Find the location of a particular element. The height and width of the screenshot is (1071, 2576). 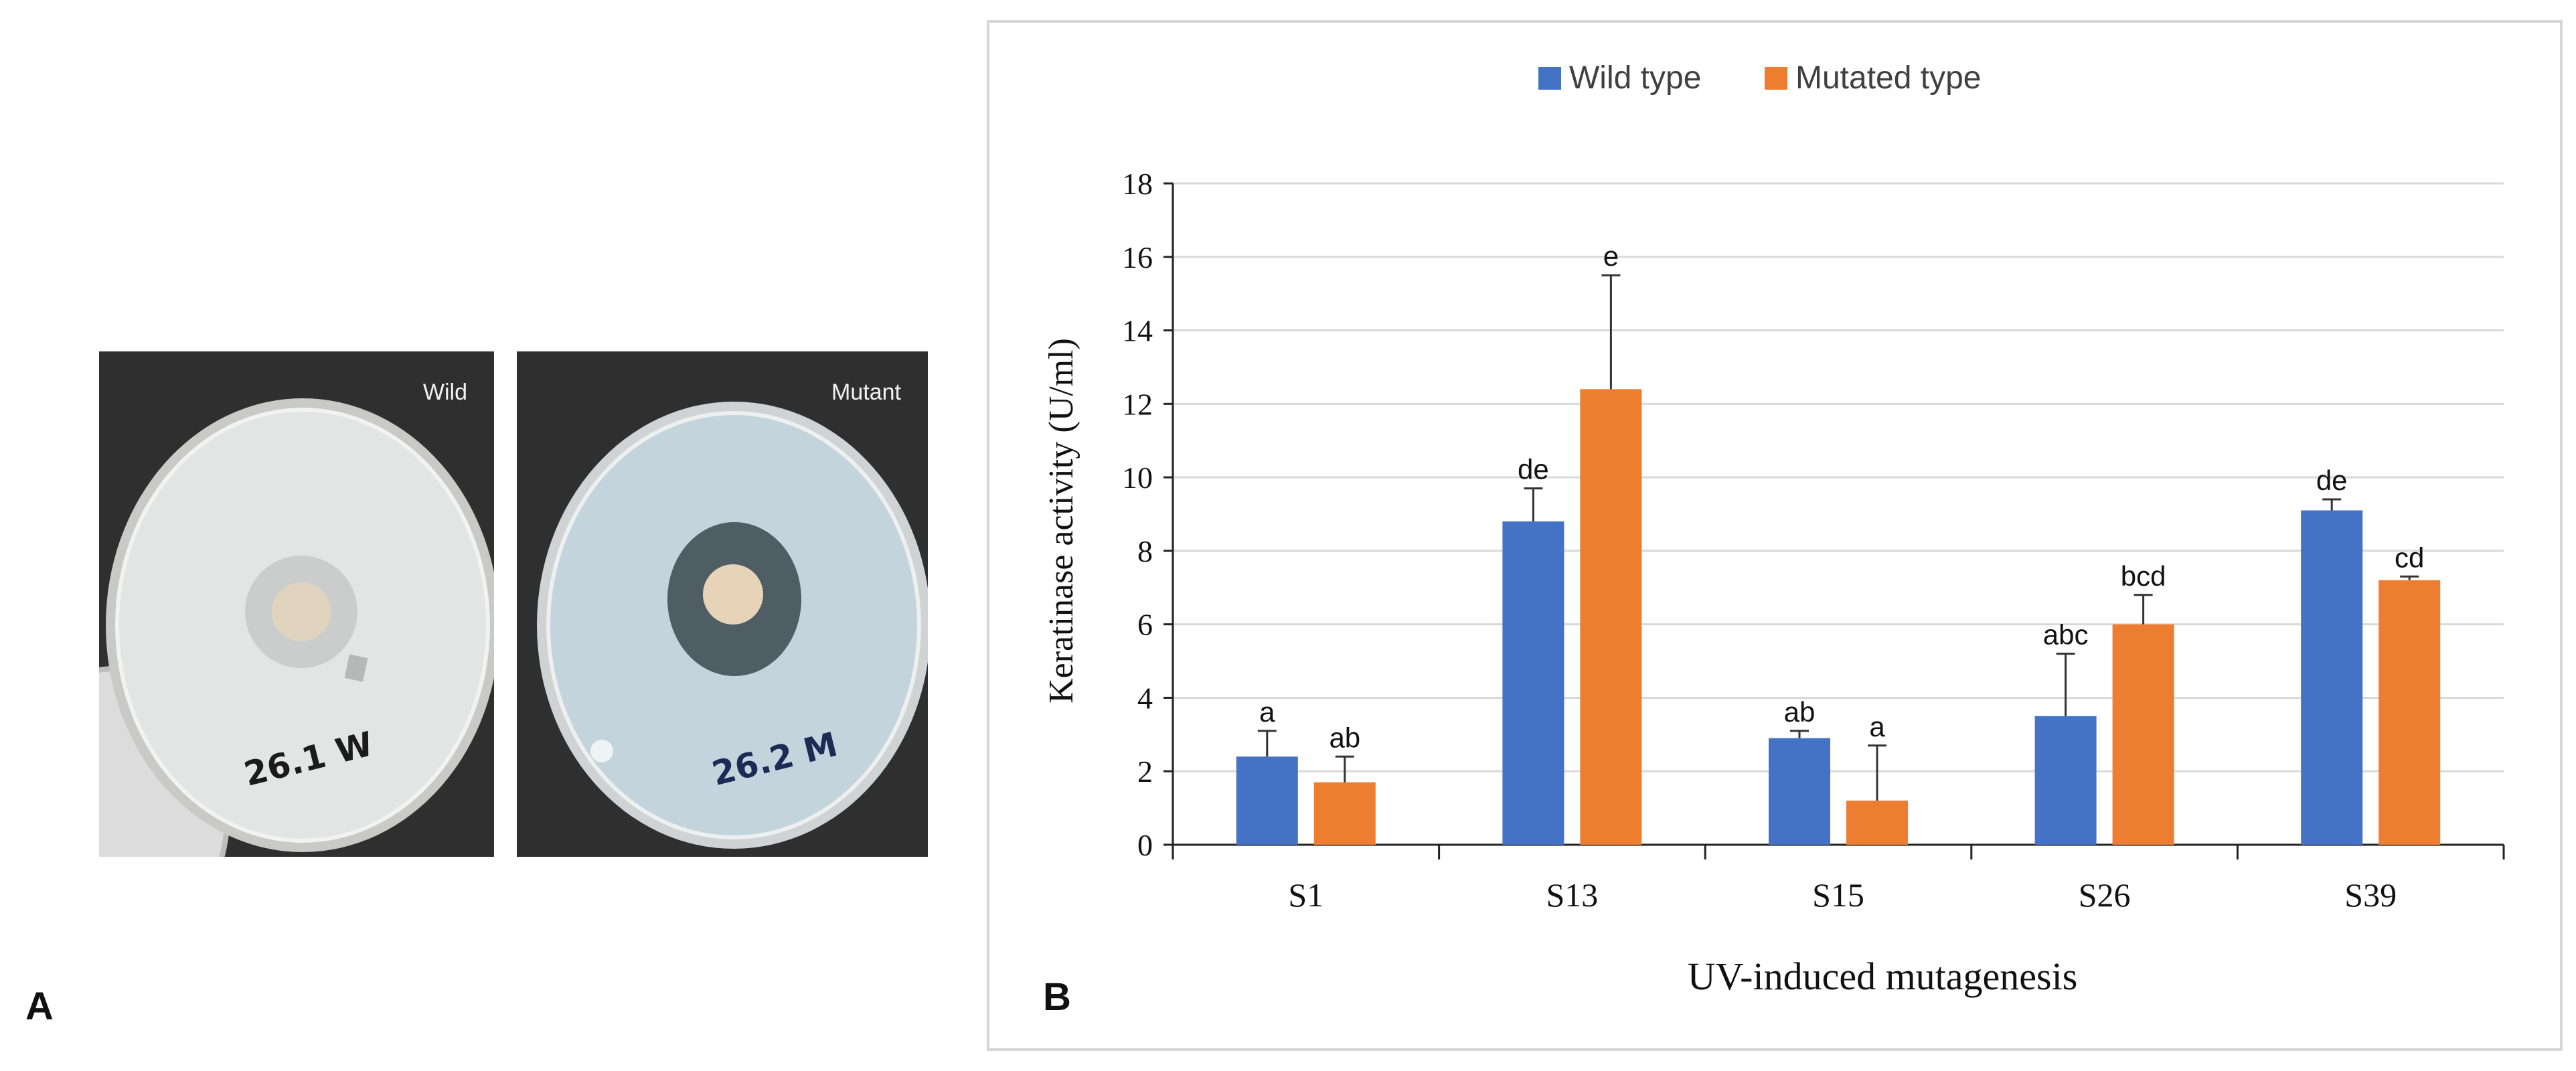

y-tick-label: 6 is located at coordinates (1145, 625).